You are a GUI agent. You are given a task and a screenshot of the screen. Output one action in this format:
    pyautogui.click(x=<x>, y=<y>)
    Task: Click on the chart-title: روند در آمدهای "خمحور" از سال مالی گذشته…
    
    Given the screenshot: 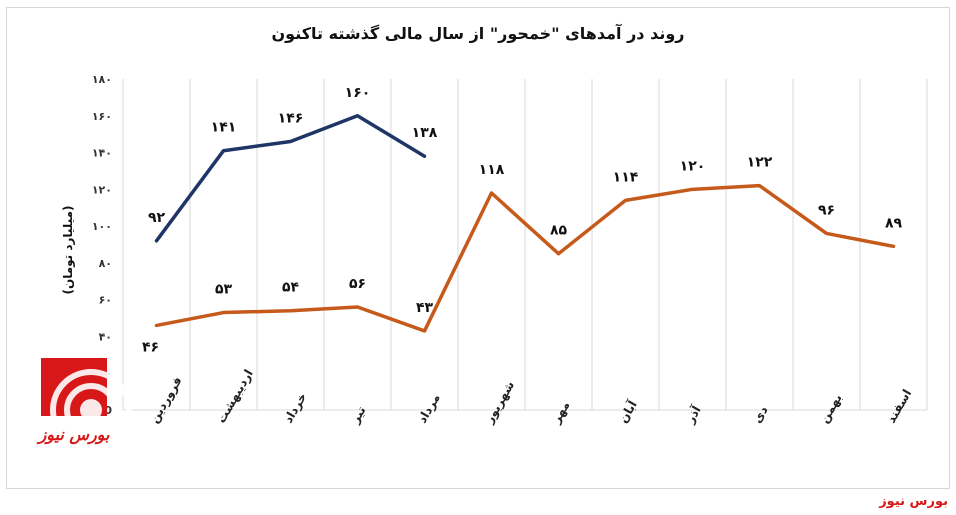 What is the action you would take?
    pyautogui.click(x=478, y=33)
    